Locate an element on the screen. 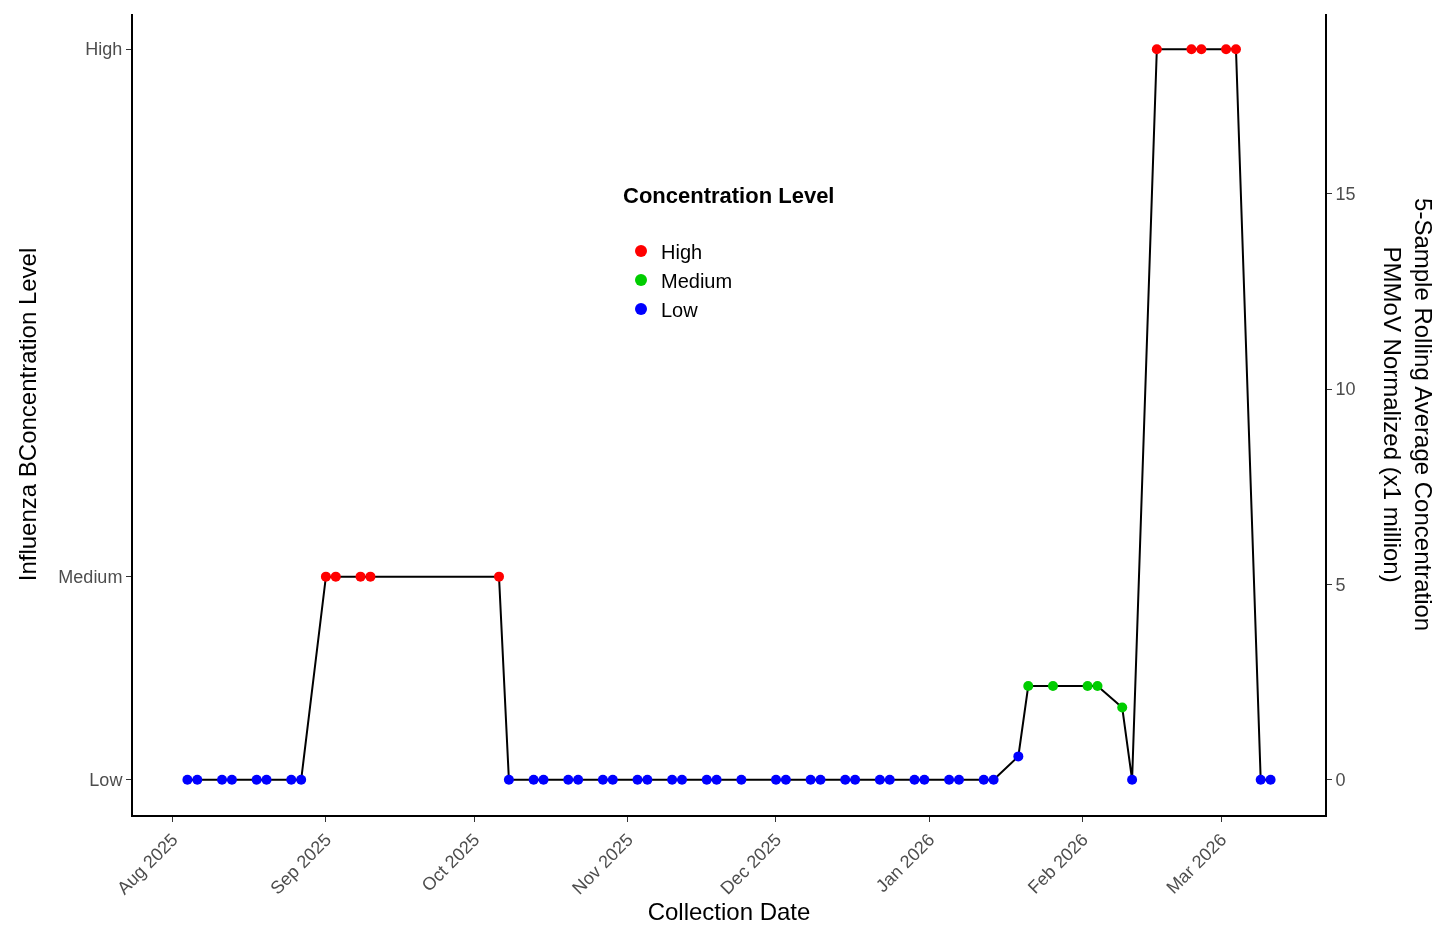 The height and width of the screenshot is (939, 1440). y-tick-label: 0 is located at coordinates (1340, 780).